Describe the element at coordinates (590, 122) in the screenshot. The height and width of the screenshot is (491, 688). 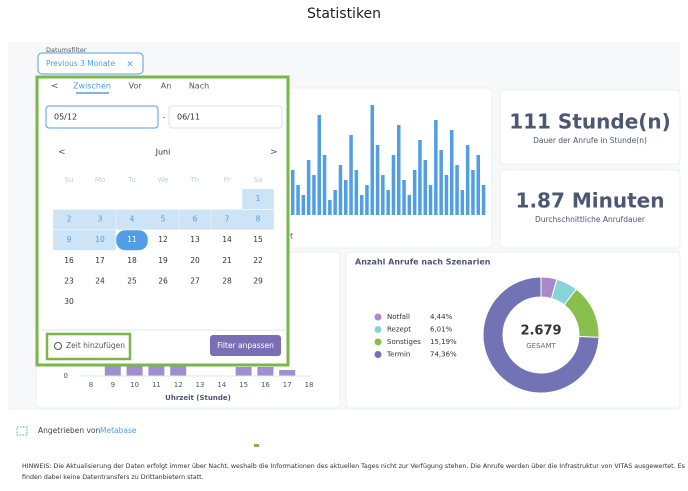
I see `kpi-value: 111 Stunde(n)` at that location.